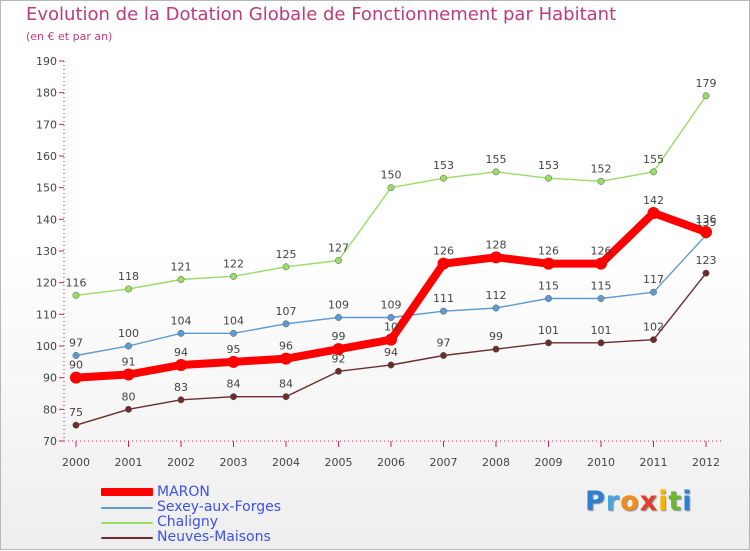 This screenshot has height=551, width=750. Describe the element at coordinates (127, 523) in the screenshot. I see `legend-swatch-chaligny` at that location.